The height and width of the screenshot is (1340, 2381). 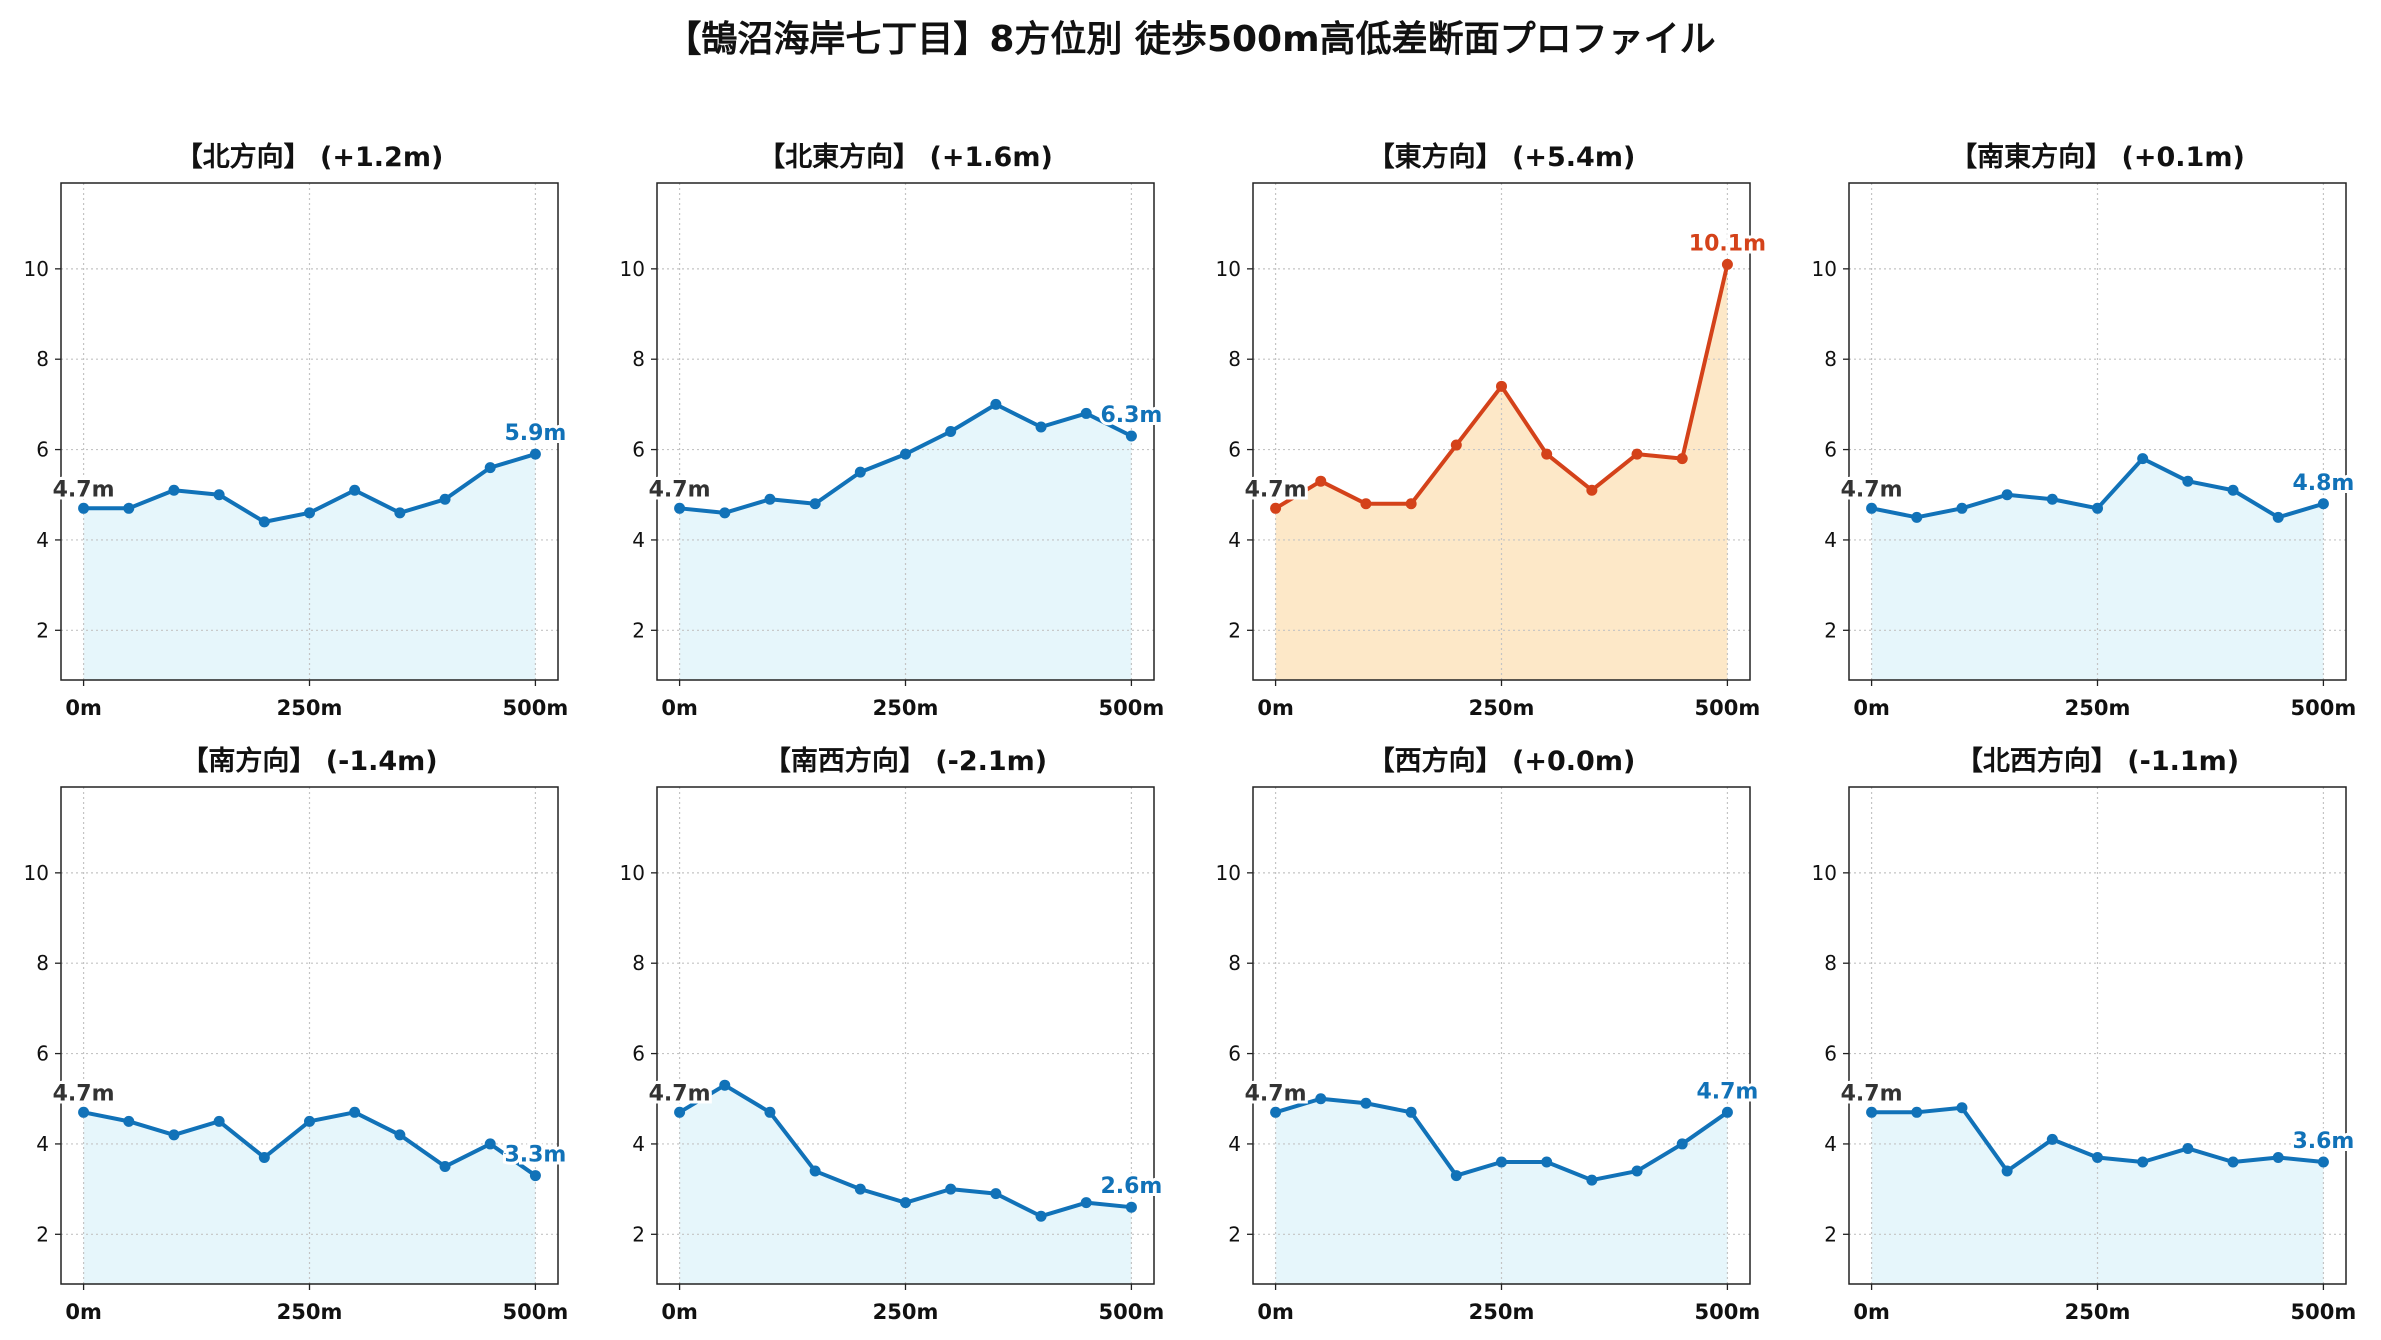 I want to click on direction-chart-5: 【南方向】 (-1.4m) 2 4 6 8 10 0m 250m 500m 4.7m 3.3m, so click(x=297, y=1034).